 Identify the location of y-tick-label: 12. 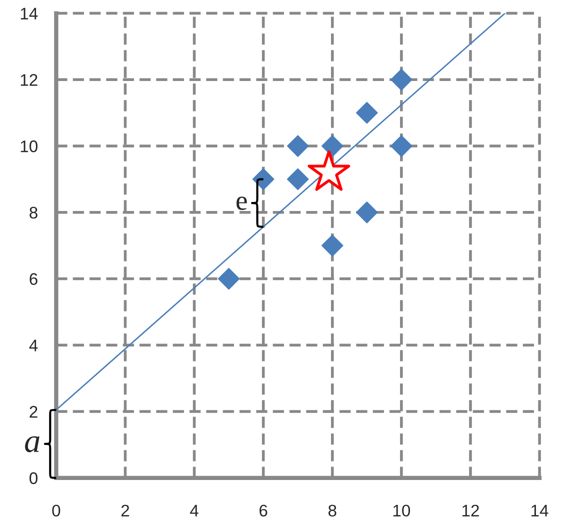
(29, 80).